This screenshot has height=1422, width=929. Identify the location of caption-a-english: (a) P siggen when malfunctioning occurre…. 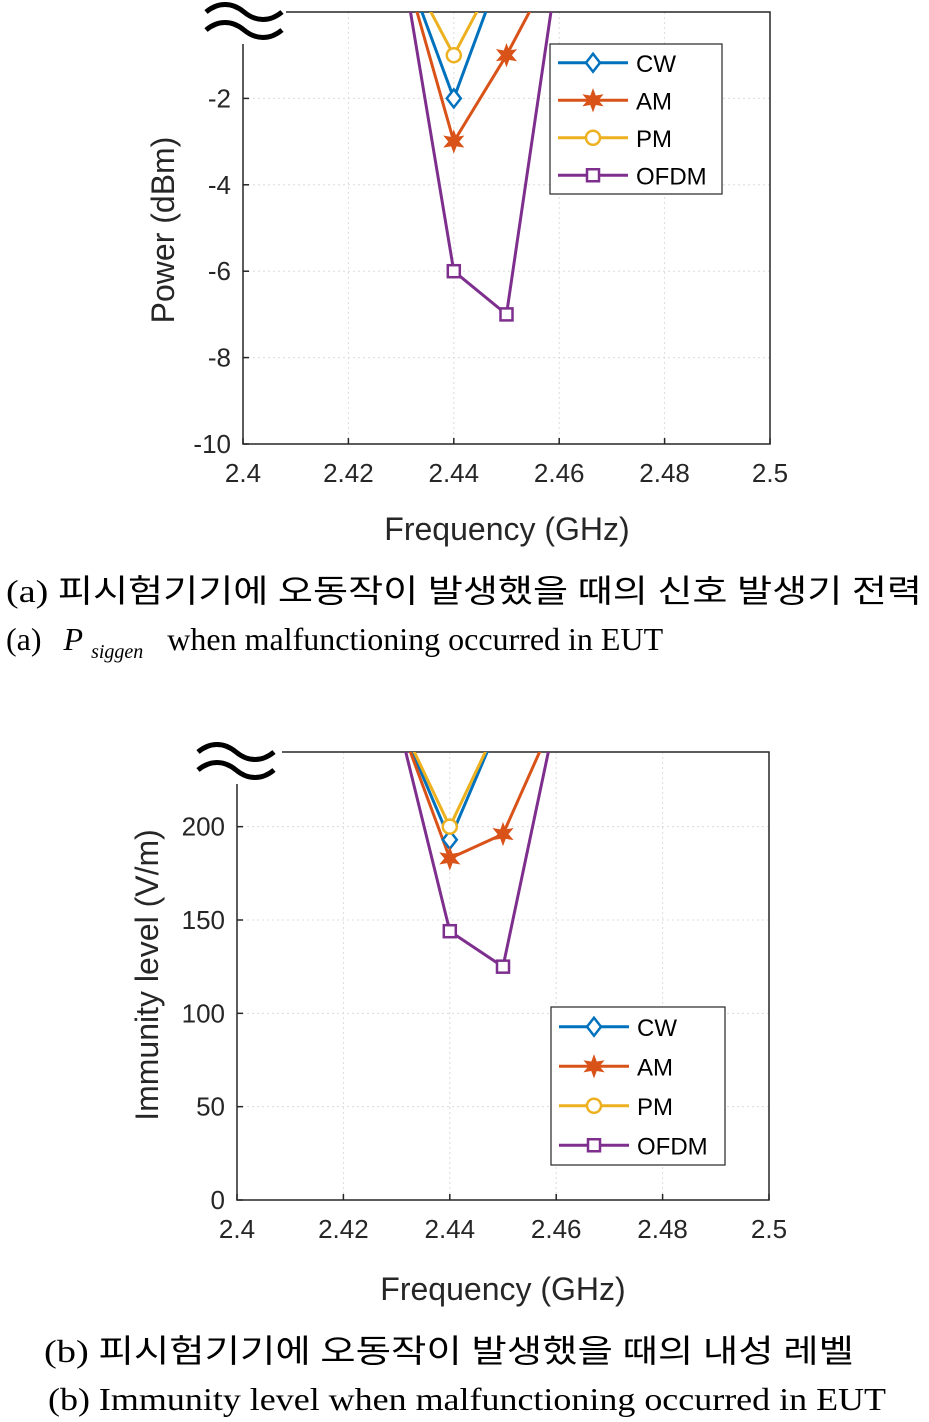
(335, 643).